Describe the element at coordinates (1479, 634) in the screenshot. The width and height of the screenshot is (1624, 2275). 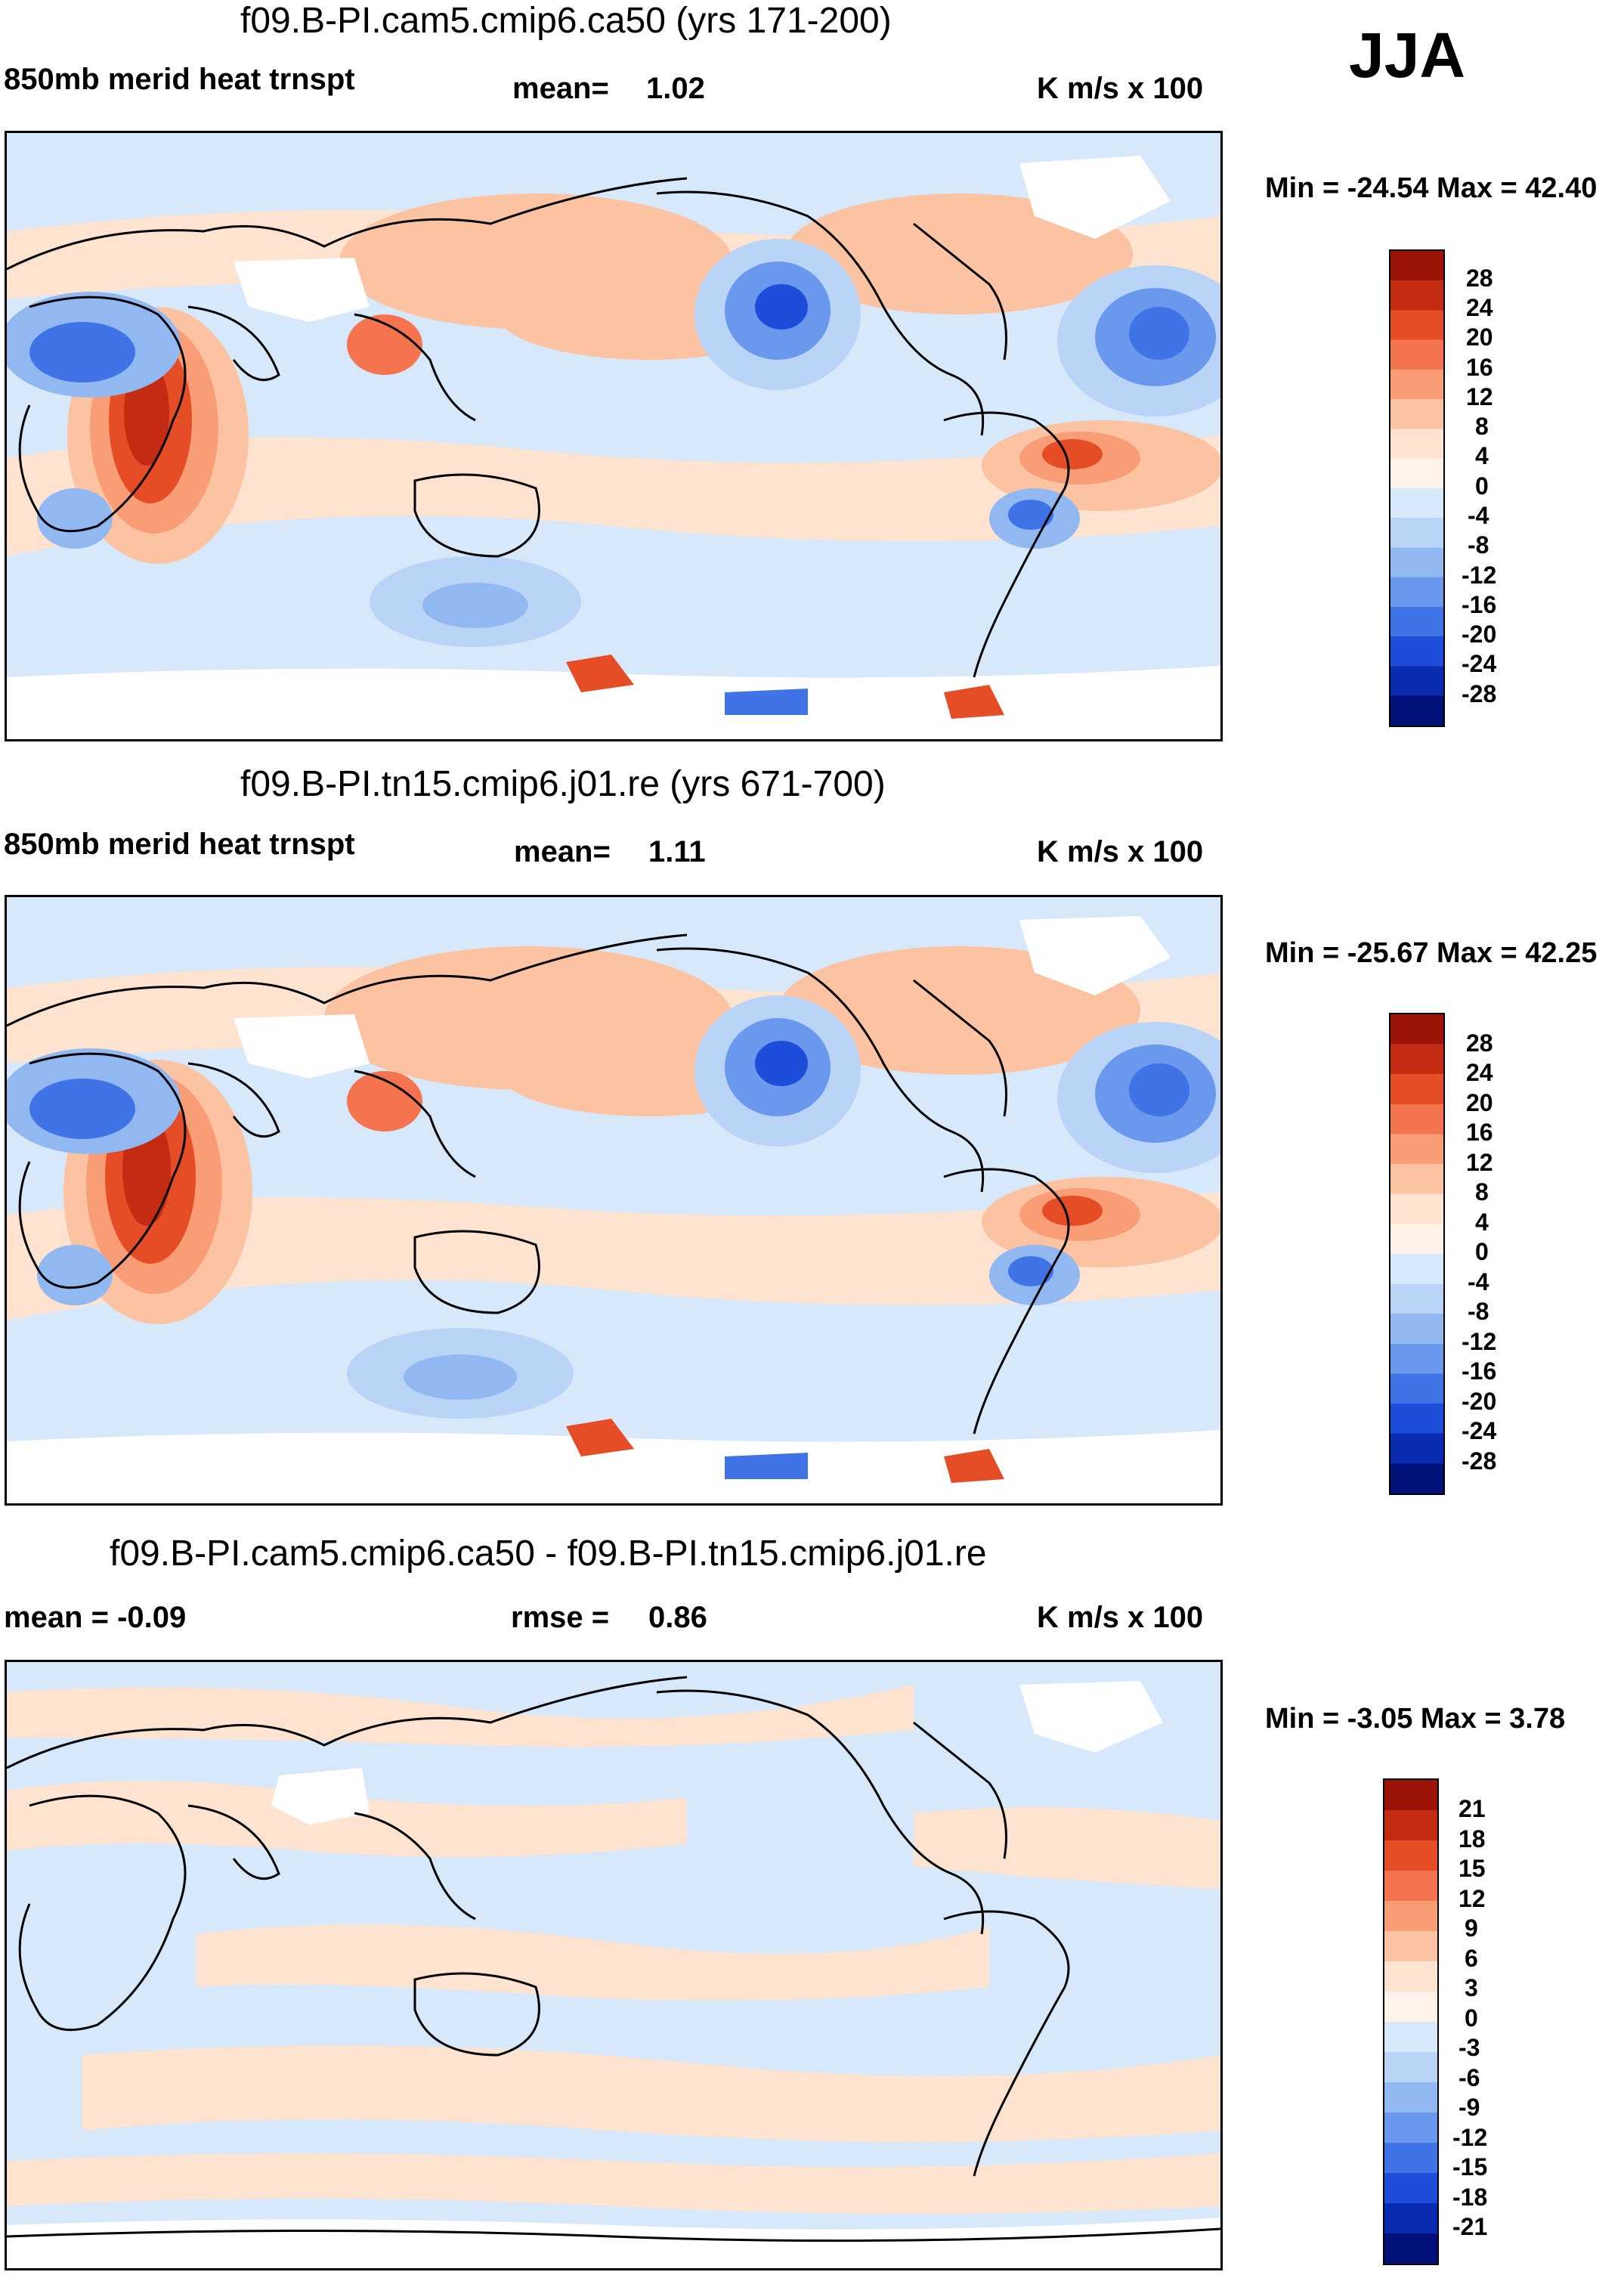
I see `panel-1-legend-label: -20` at that location.